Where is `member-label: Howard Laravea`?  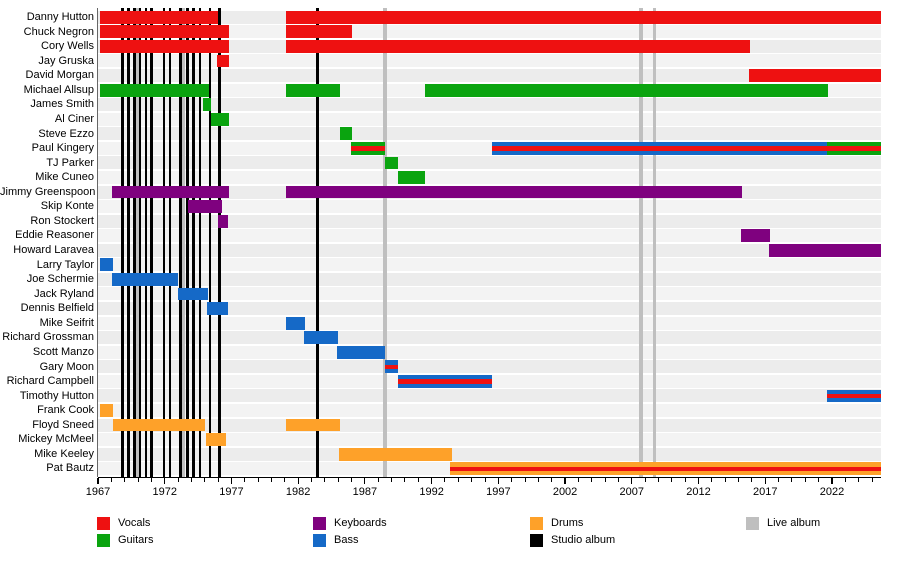
member-label: Howard Laravea is located at coordinates (53, 250).